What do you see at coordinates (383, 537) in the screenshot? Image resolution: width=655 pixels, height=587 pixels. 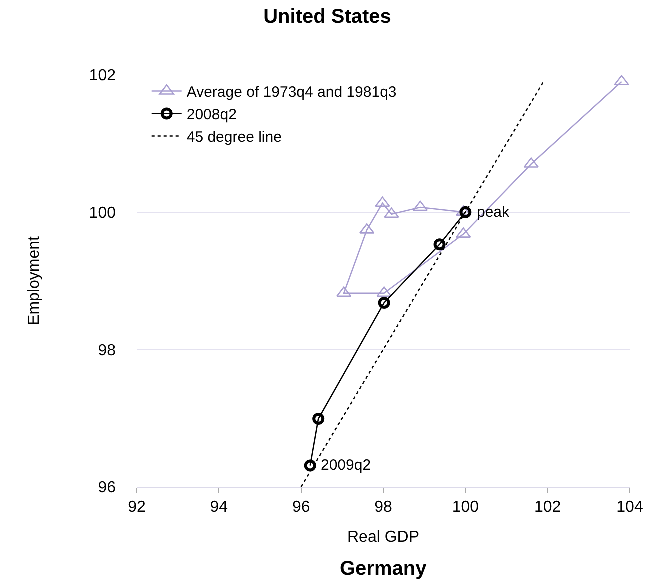 I see `x-axis-title: Real GDP` at bounding box center [383, 537].